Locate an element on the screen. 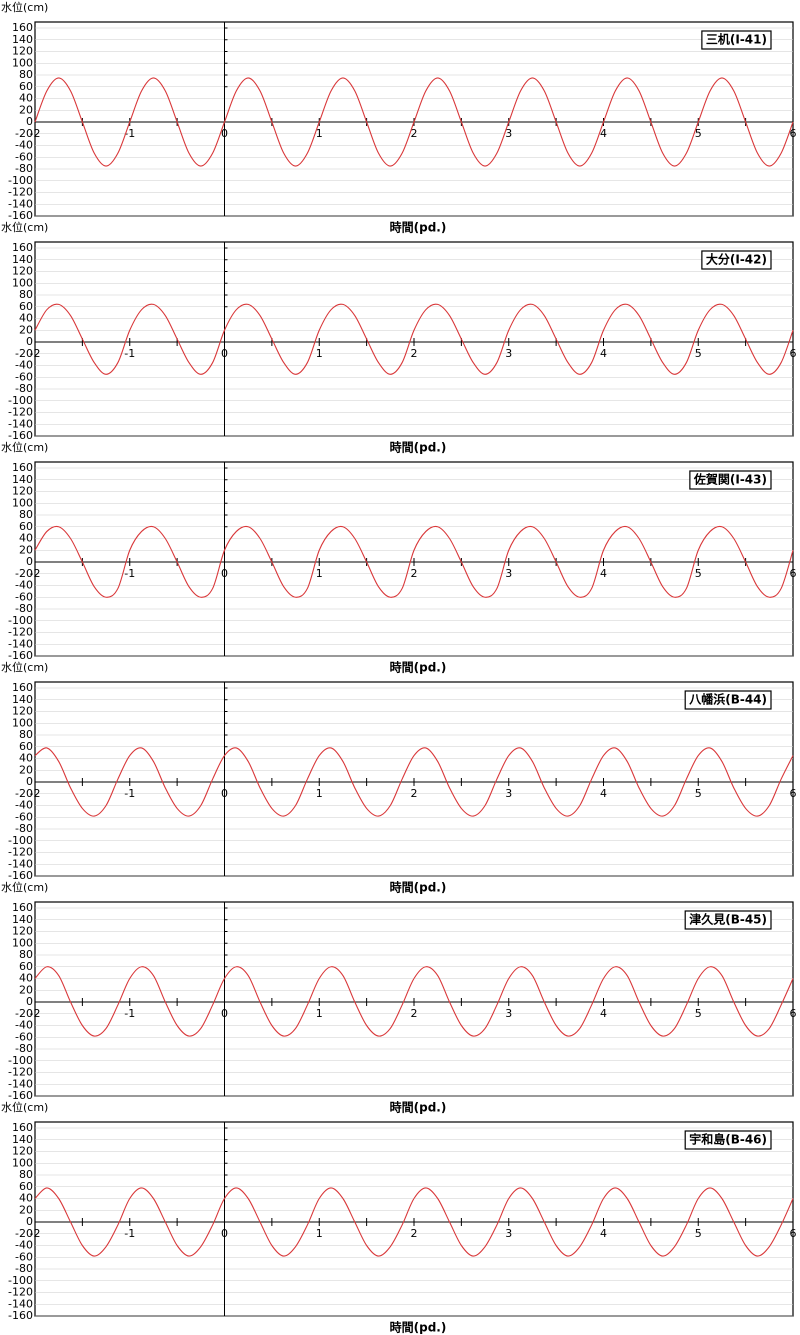  y-tick-label: 20 is located at coordinates (26, 549).